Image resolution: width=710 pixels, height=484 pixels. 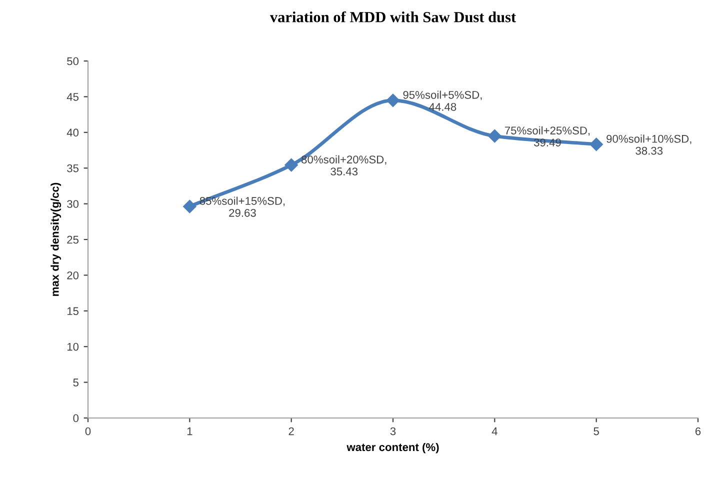 What do you see at coordinates (73, 168) in the screenshot?
I see `y-tick-label: 35` at bounding box center [73, 168].